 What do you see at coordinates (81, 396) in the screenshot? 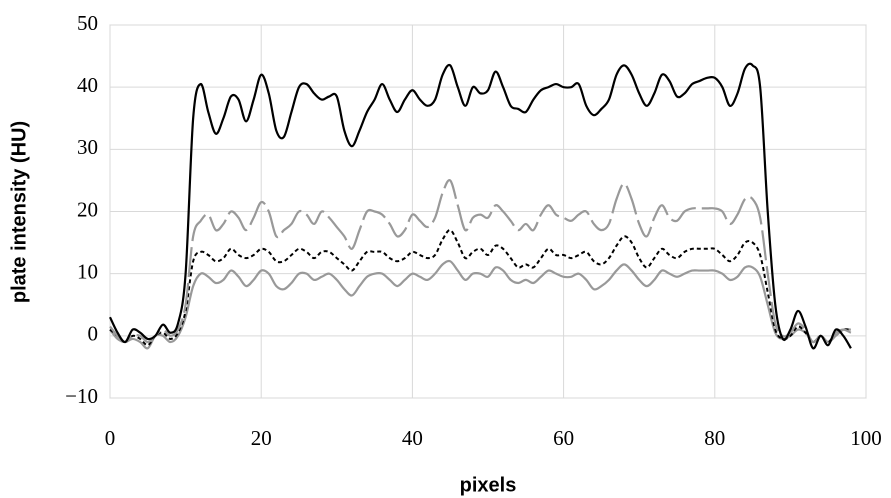
I see `y-tick-label: −10` at bounding box center [81, 396].